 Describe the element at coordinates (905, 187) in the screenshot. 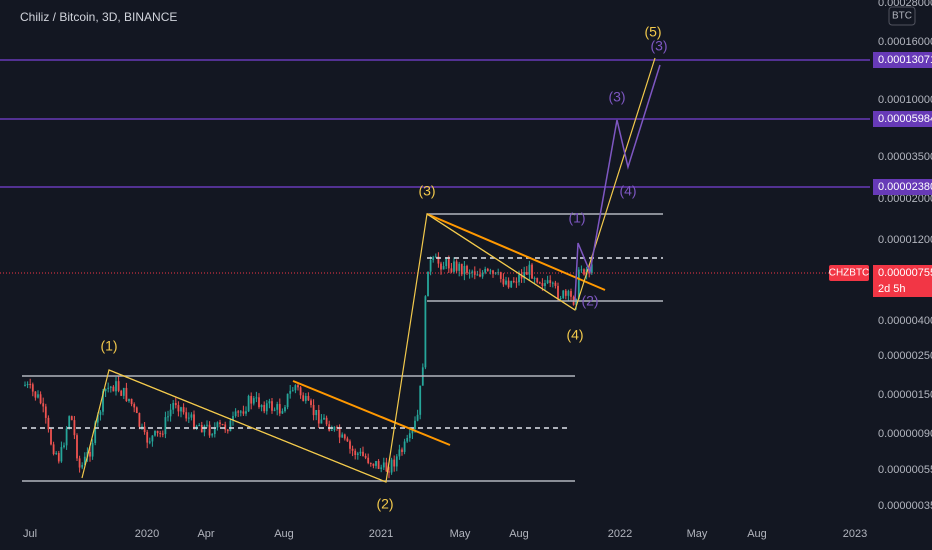

I see `level-tag-label: 0.00002380` at that location.